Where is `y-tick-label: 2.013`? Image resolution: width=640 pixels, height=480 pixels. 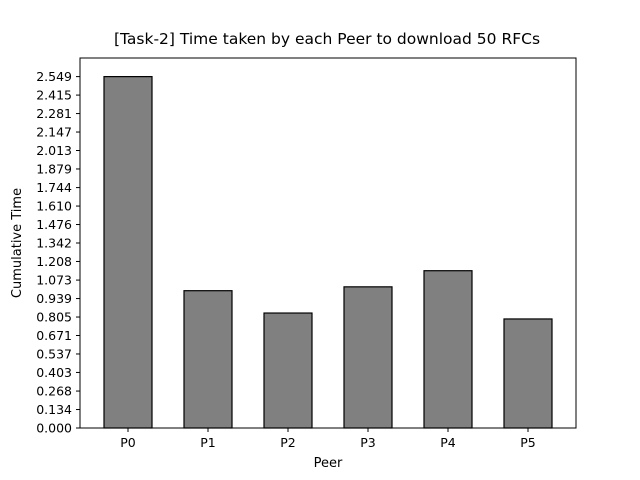
y-tick-label: 2.013 is located at coordinates (54, 150).